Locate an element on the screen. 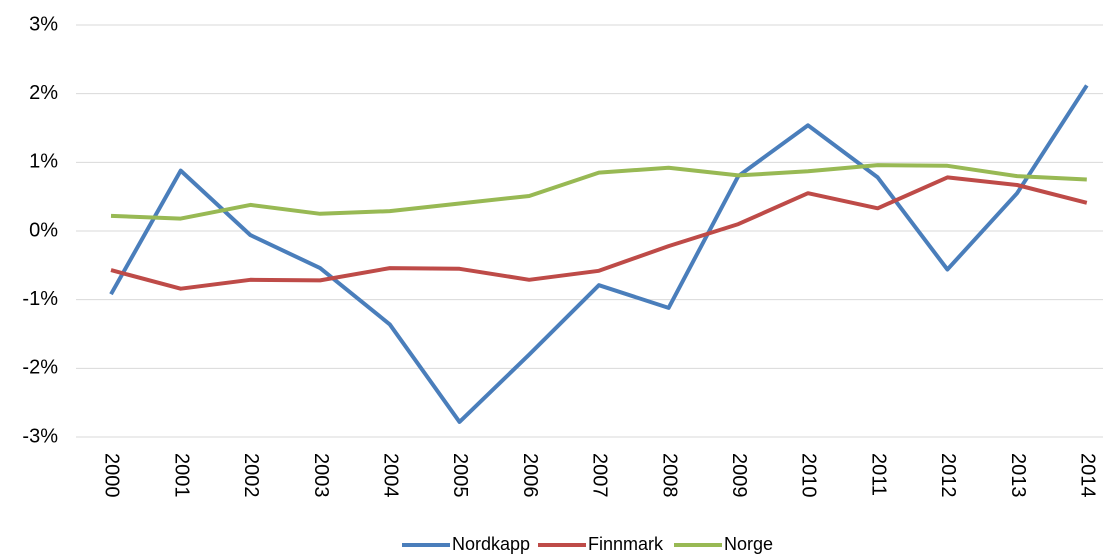 The image size is (1107, 557). x-tick-label: 2002 is located at coordinates (251, 475).